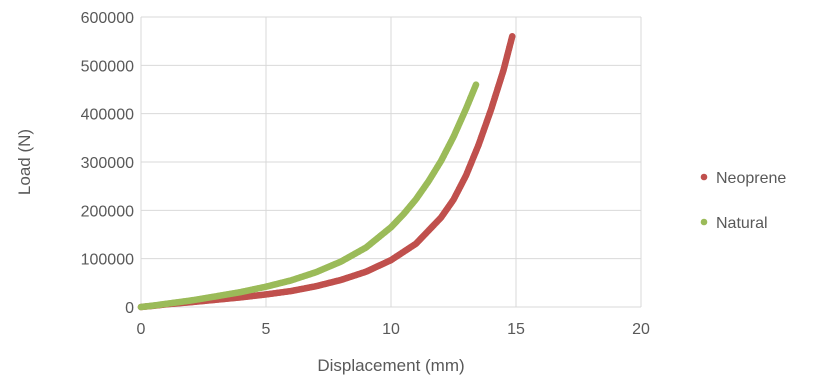 This screenshot has width=816, height=380. I want to click on legend-marker-neoprene, so click(704, 177).